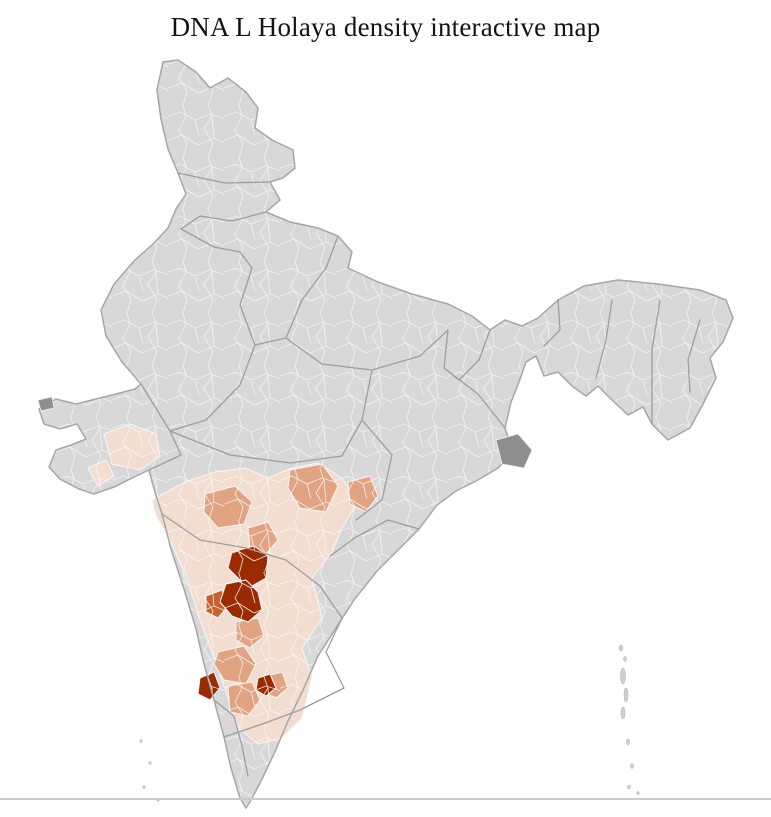  Describe the element at coordinates (629, 719) in the screenshot. I see `andaman-nicobar-islands` at that location.